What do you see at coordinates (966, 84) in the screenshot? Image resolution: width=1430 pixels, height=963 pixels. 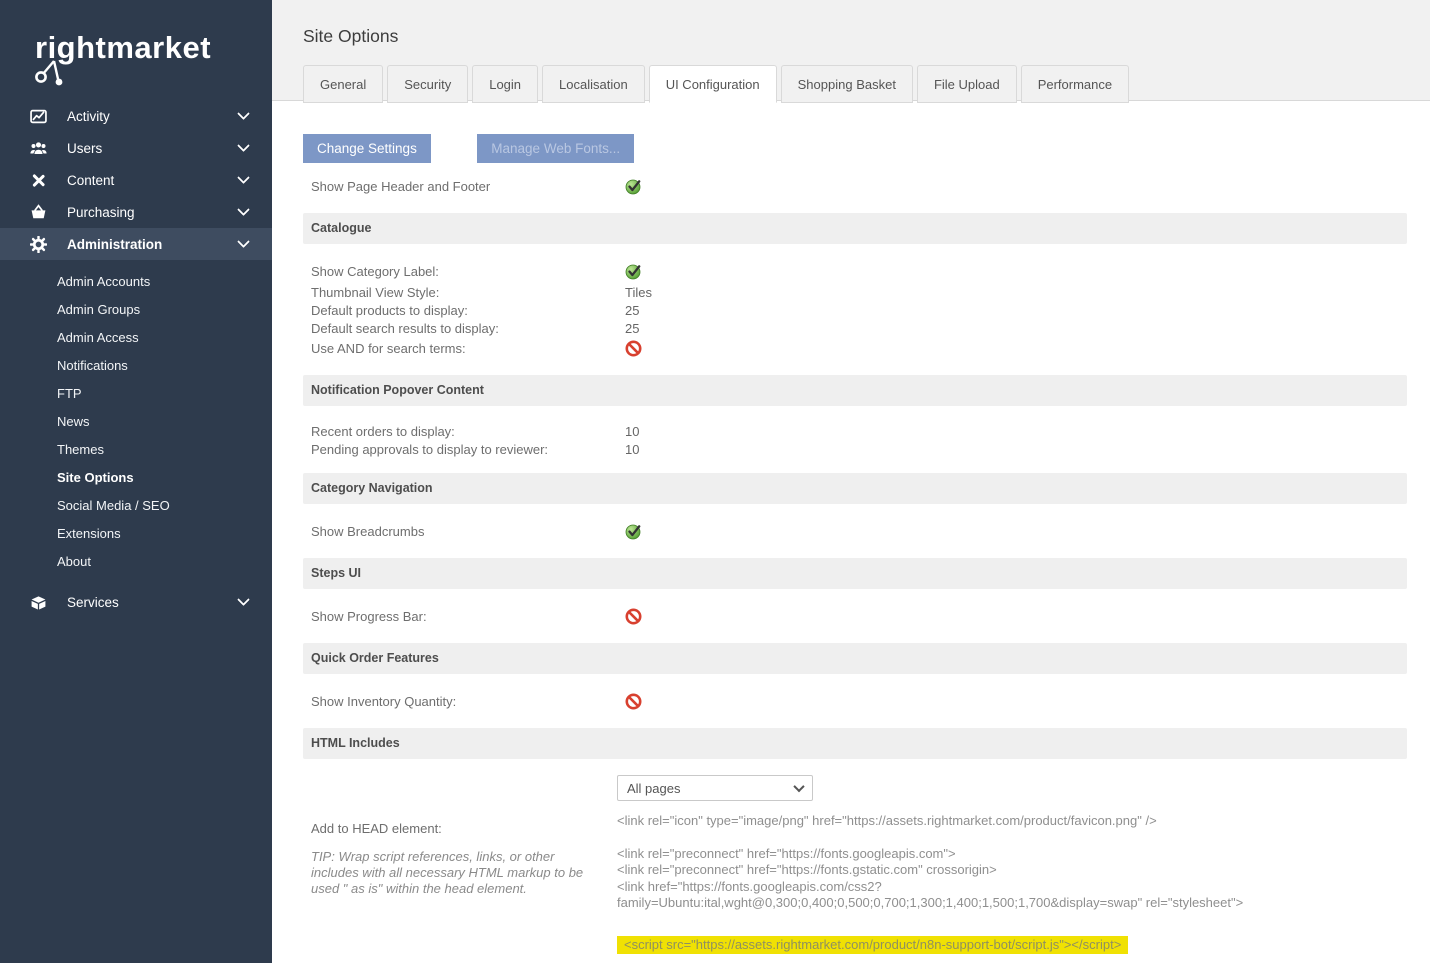 I see `tab-file-upload: File Upload` at bounding box center [966, 84].